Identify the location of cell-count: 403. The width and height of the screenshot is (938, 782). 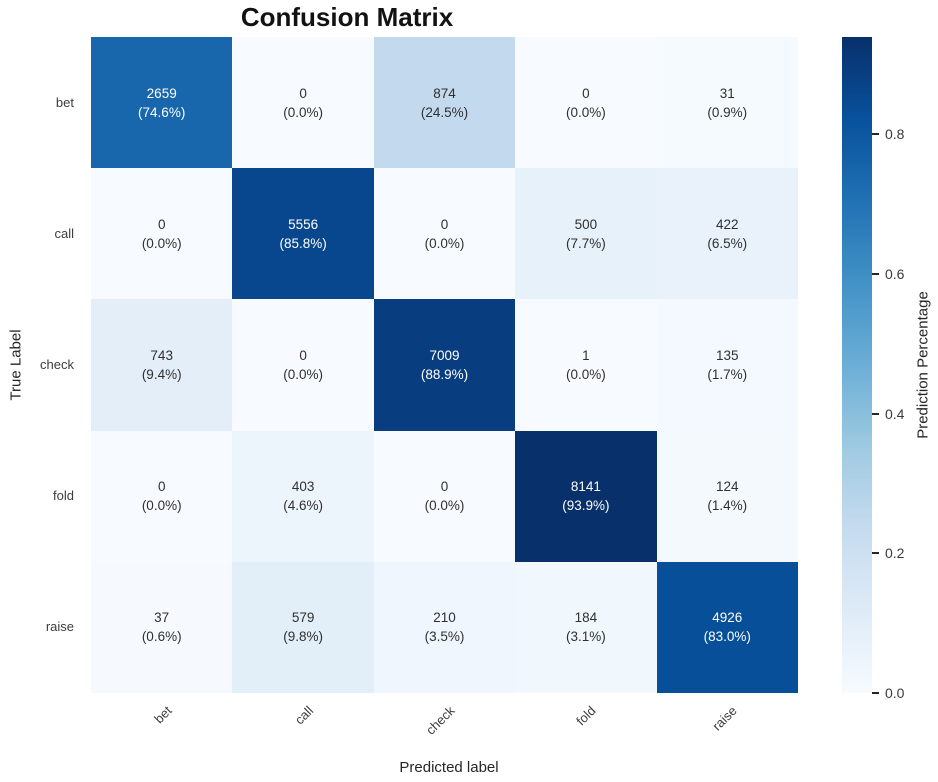
(303, 487).